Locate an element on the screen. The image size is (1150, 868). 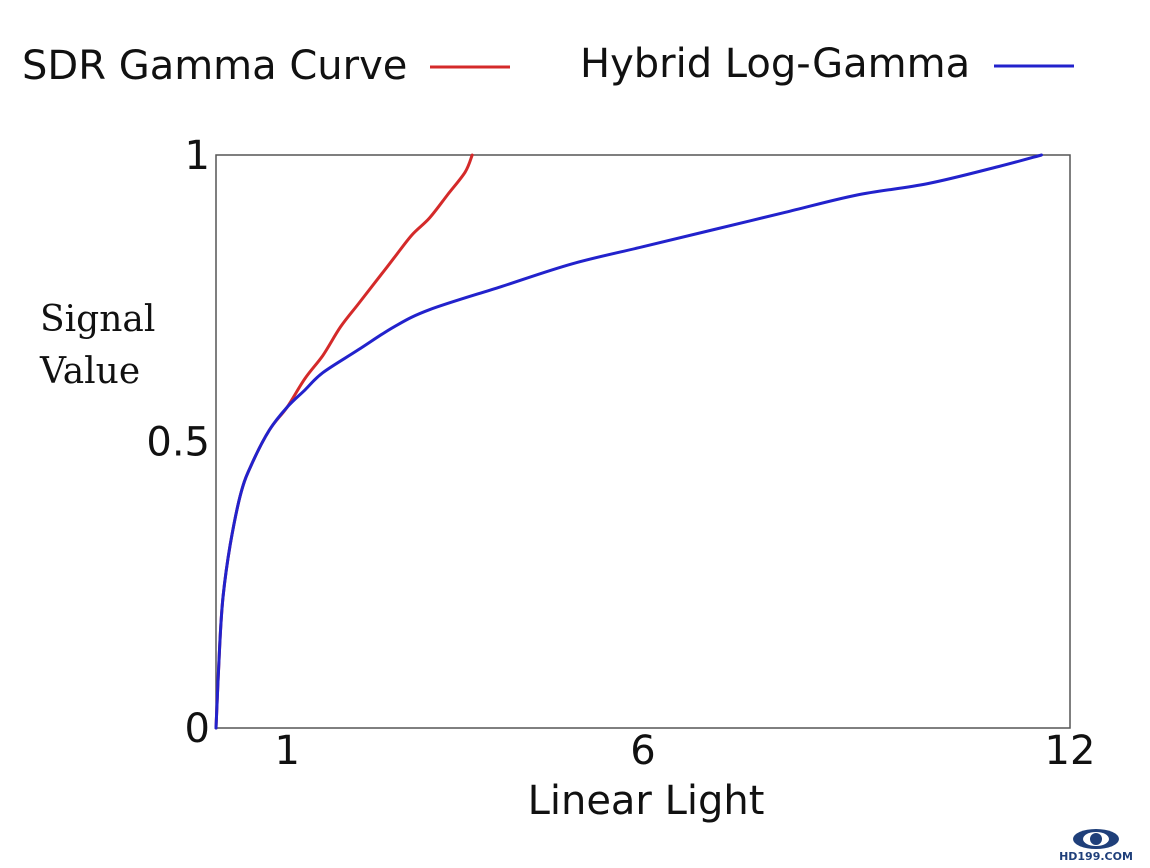
y-tick-label: 0.5 is located at coordinates (178, 443).